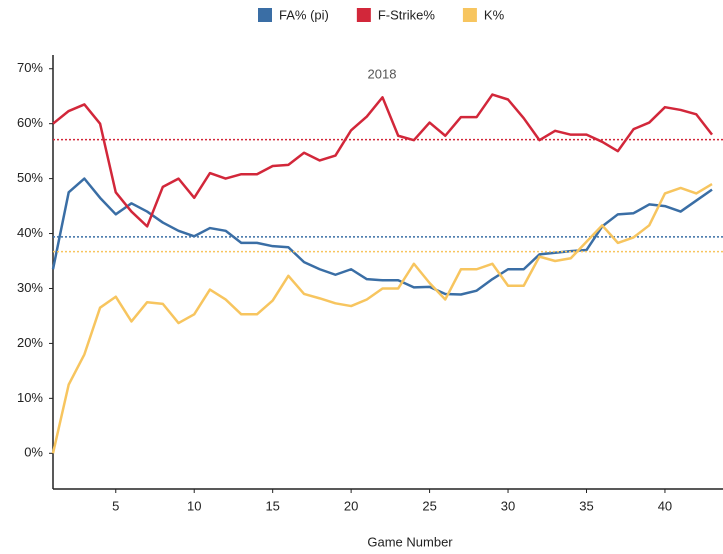 The height and width of the screenshot is (554, 723). What do you see at coordinates (407, 14) in the screenshot?
I see `legend-label: F-Strike%` at bounding box center [407, 14].